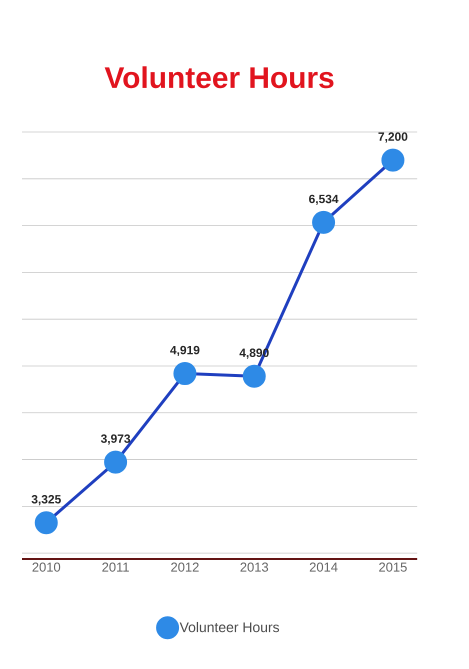  I want to click on chart-title: Volunteer Hours, so click(219, 77).